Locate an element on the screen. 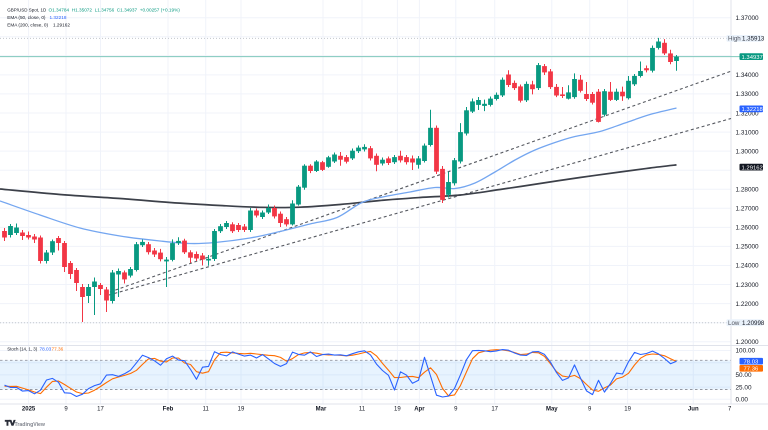  svg-text: 1.20000 is located at coordinates (748, 342).